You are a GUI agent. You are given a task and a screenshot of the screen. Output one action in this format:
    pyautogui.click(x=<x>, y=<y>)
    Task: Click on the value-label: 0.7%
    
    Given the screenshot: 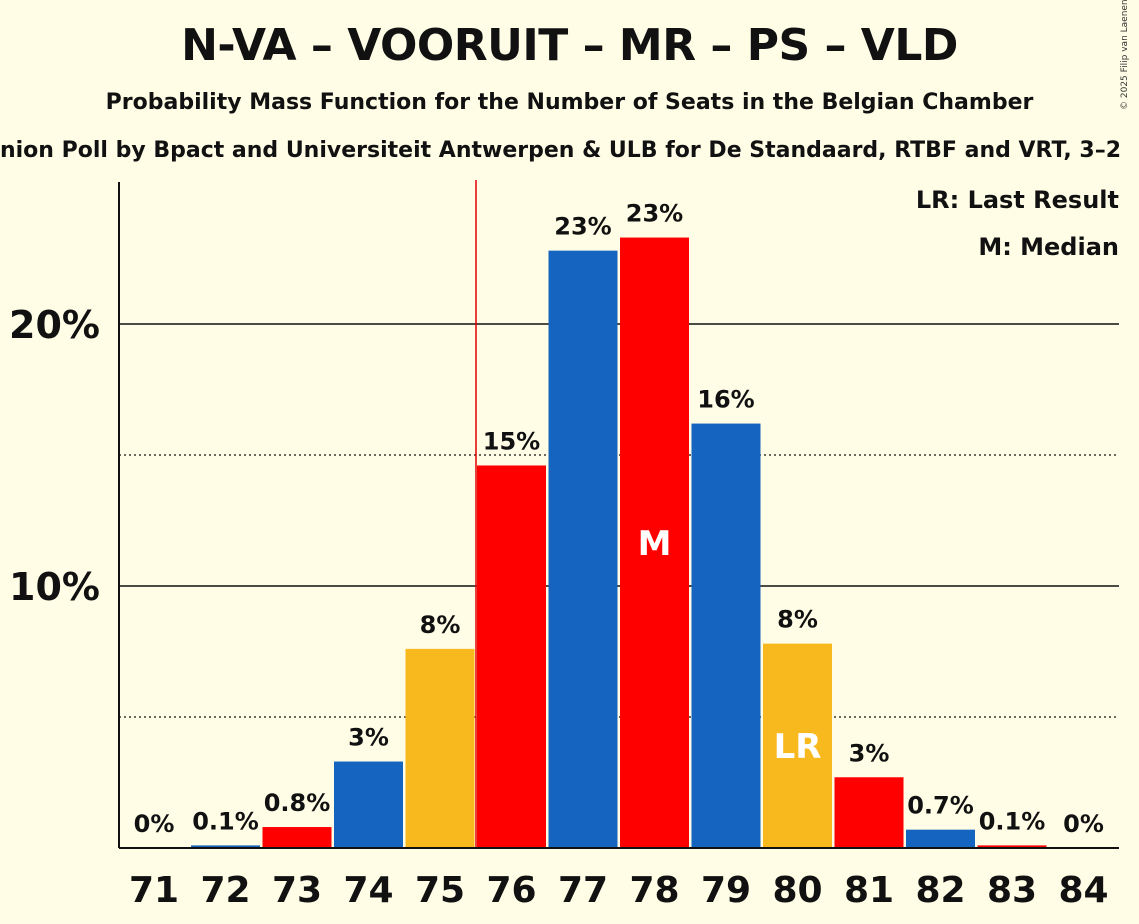 What is the action you would take?
    pyautogui.click(x=940, y=806)
    